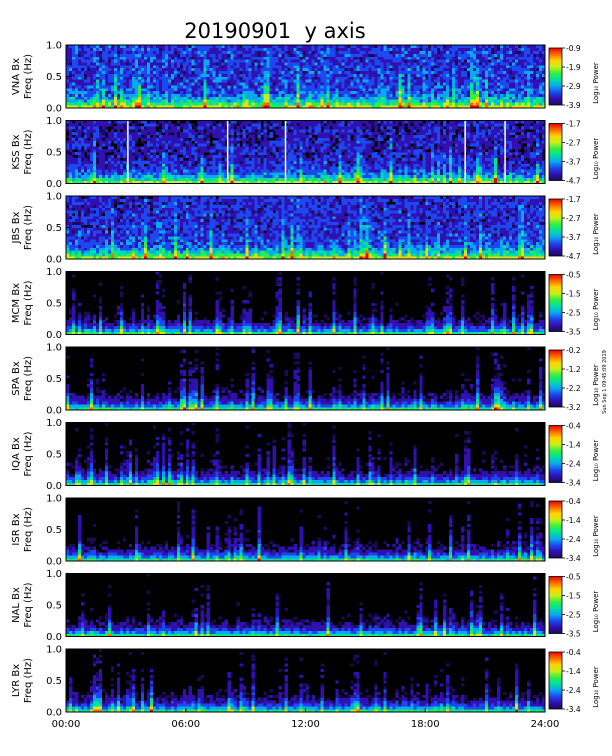 The image size is (612, 756). What do you see at coordinates (555, 76) in the screenshot?
I see `colorbar` at bounding box center [555, 76].